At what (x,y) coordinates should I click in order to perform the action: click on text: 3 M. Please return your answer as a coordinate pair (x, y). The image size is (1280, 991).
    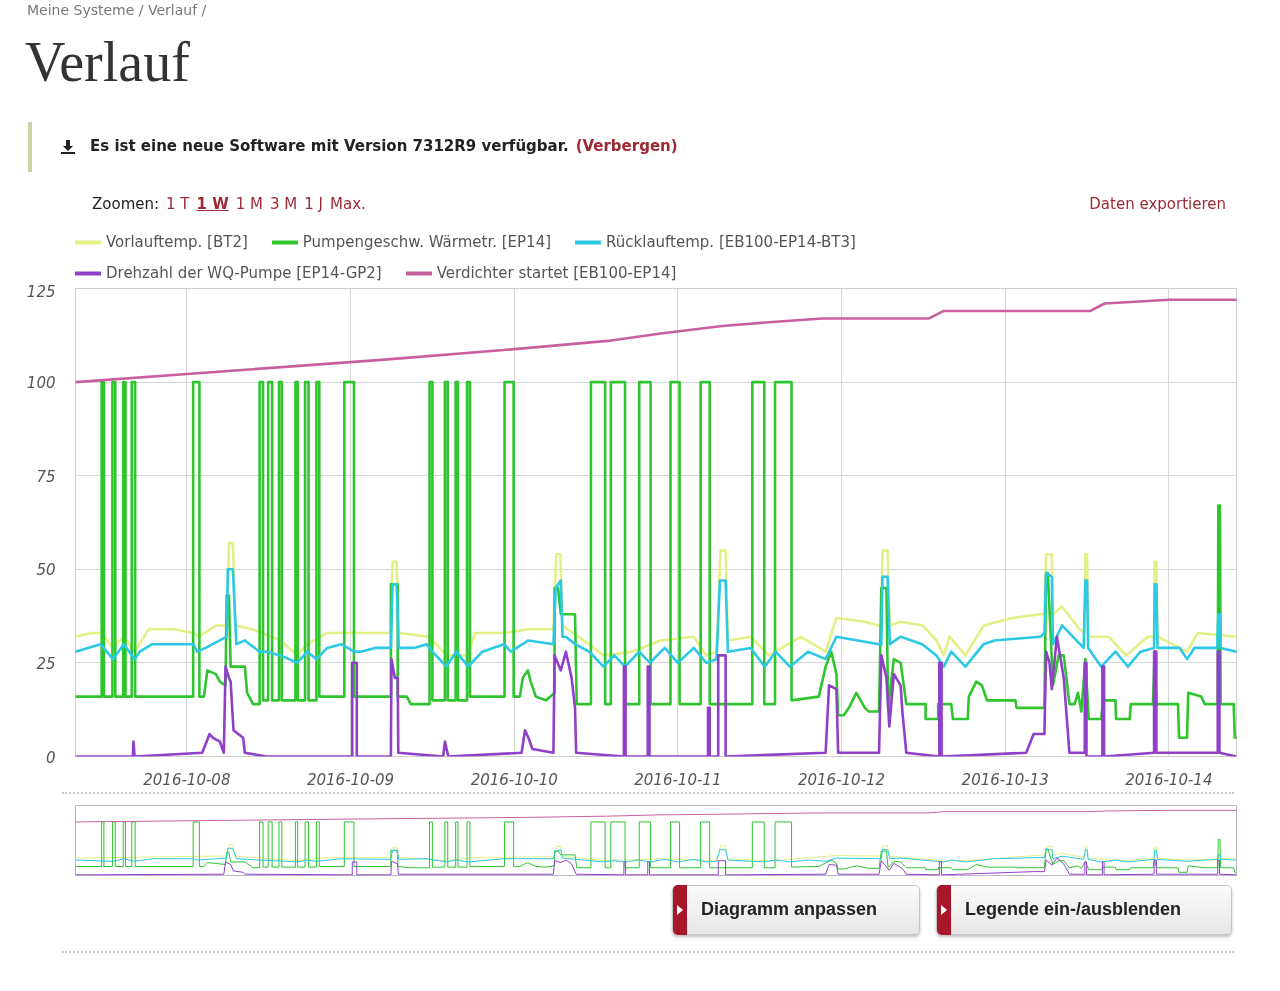
    Looking at the image, I should click on (284, 204).